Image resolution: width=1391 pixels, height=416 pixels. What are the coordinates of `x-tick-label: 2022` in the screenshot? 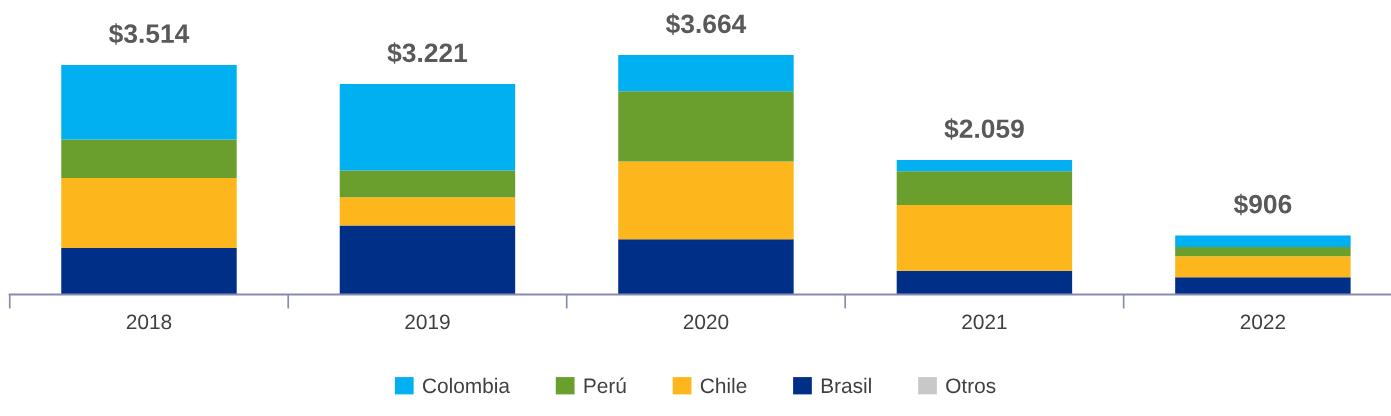 It's located at (1263, 322).